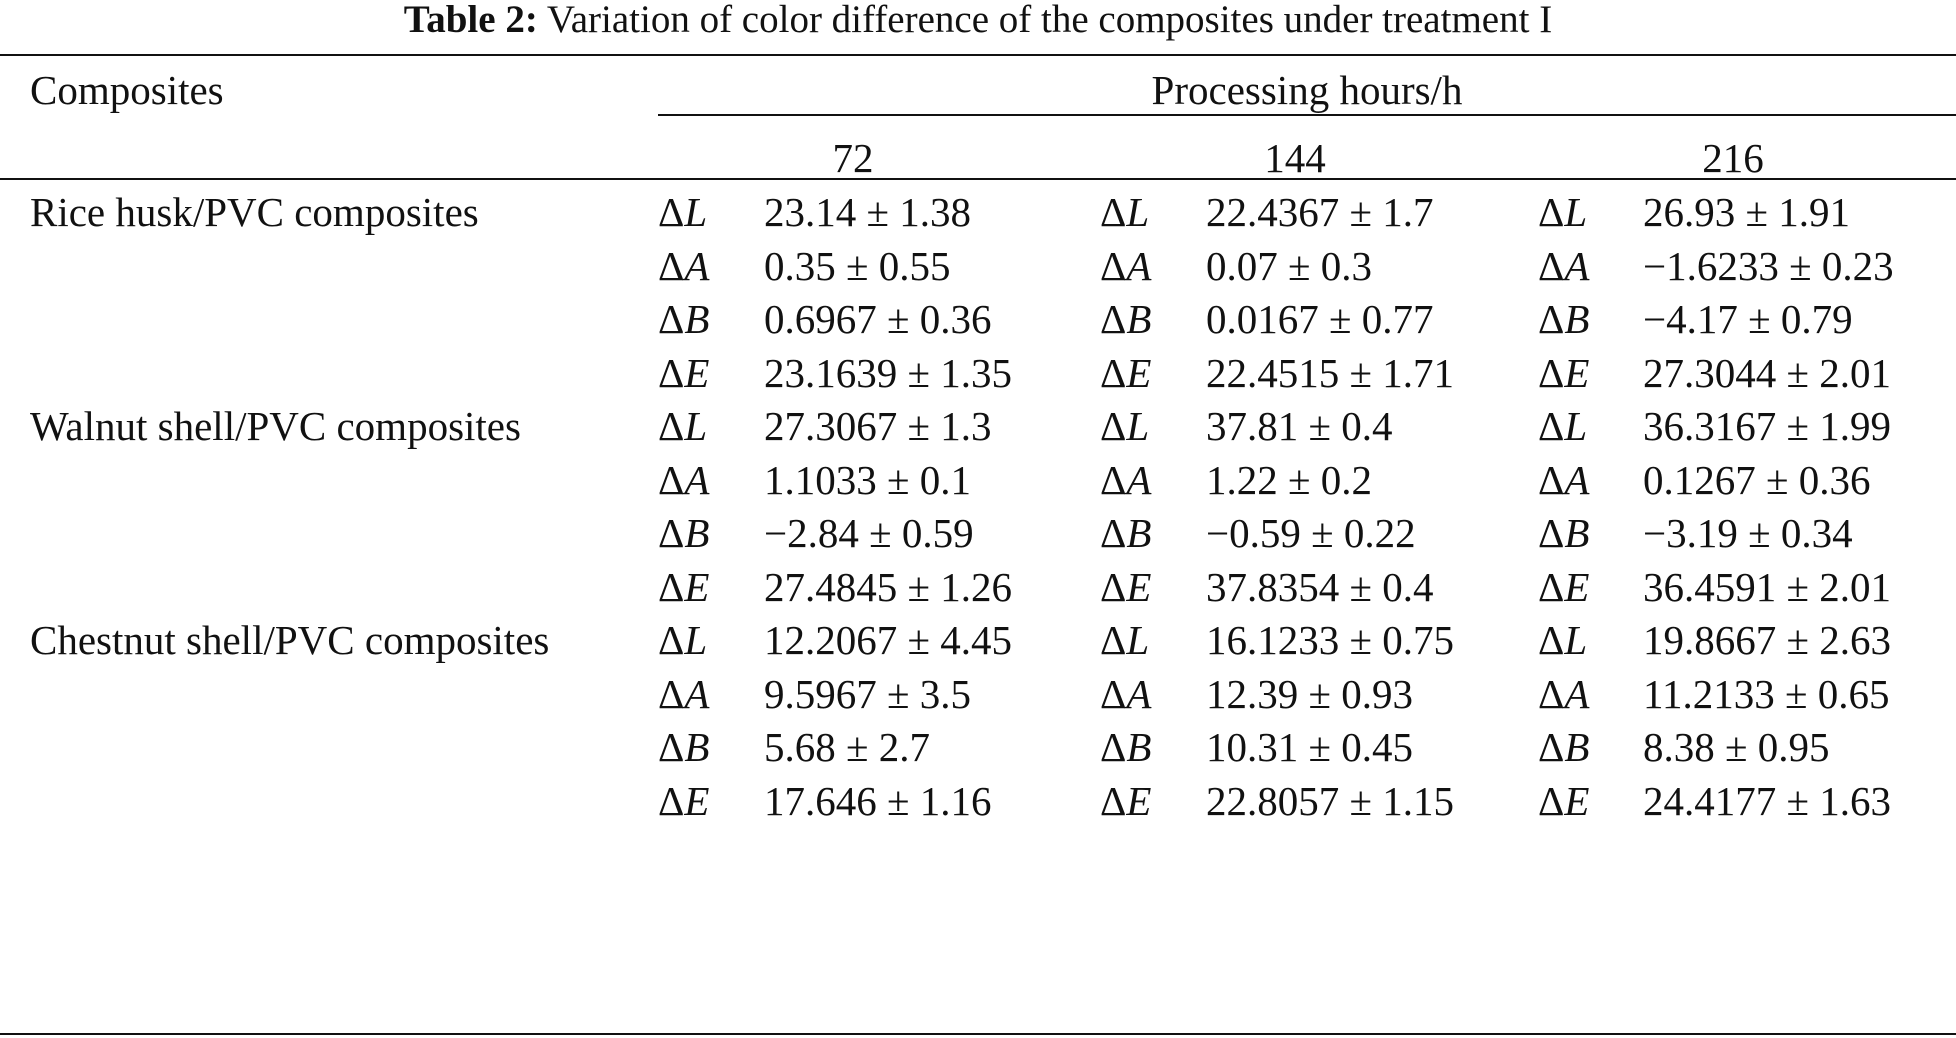 This screenshot has height=1038, width=1956. Describe the element at coordinates (878, 800) in the screenshot. I see `table-cell-value: 17.646 ± 1.16` at that location.